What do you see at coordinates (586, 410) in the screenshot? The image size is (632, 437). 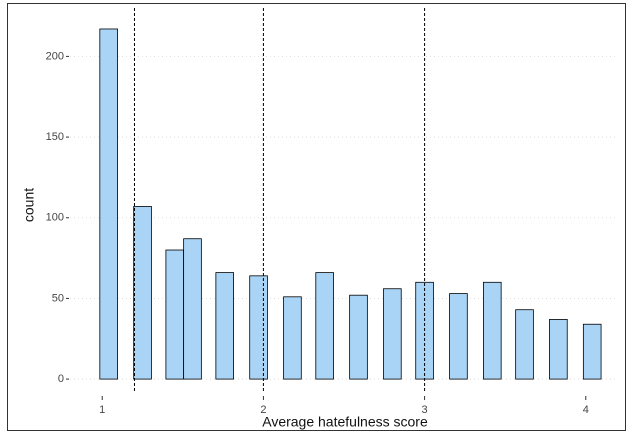 I see `x-tick-label: 4` at bounding box center [586, 410].